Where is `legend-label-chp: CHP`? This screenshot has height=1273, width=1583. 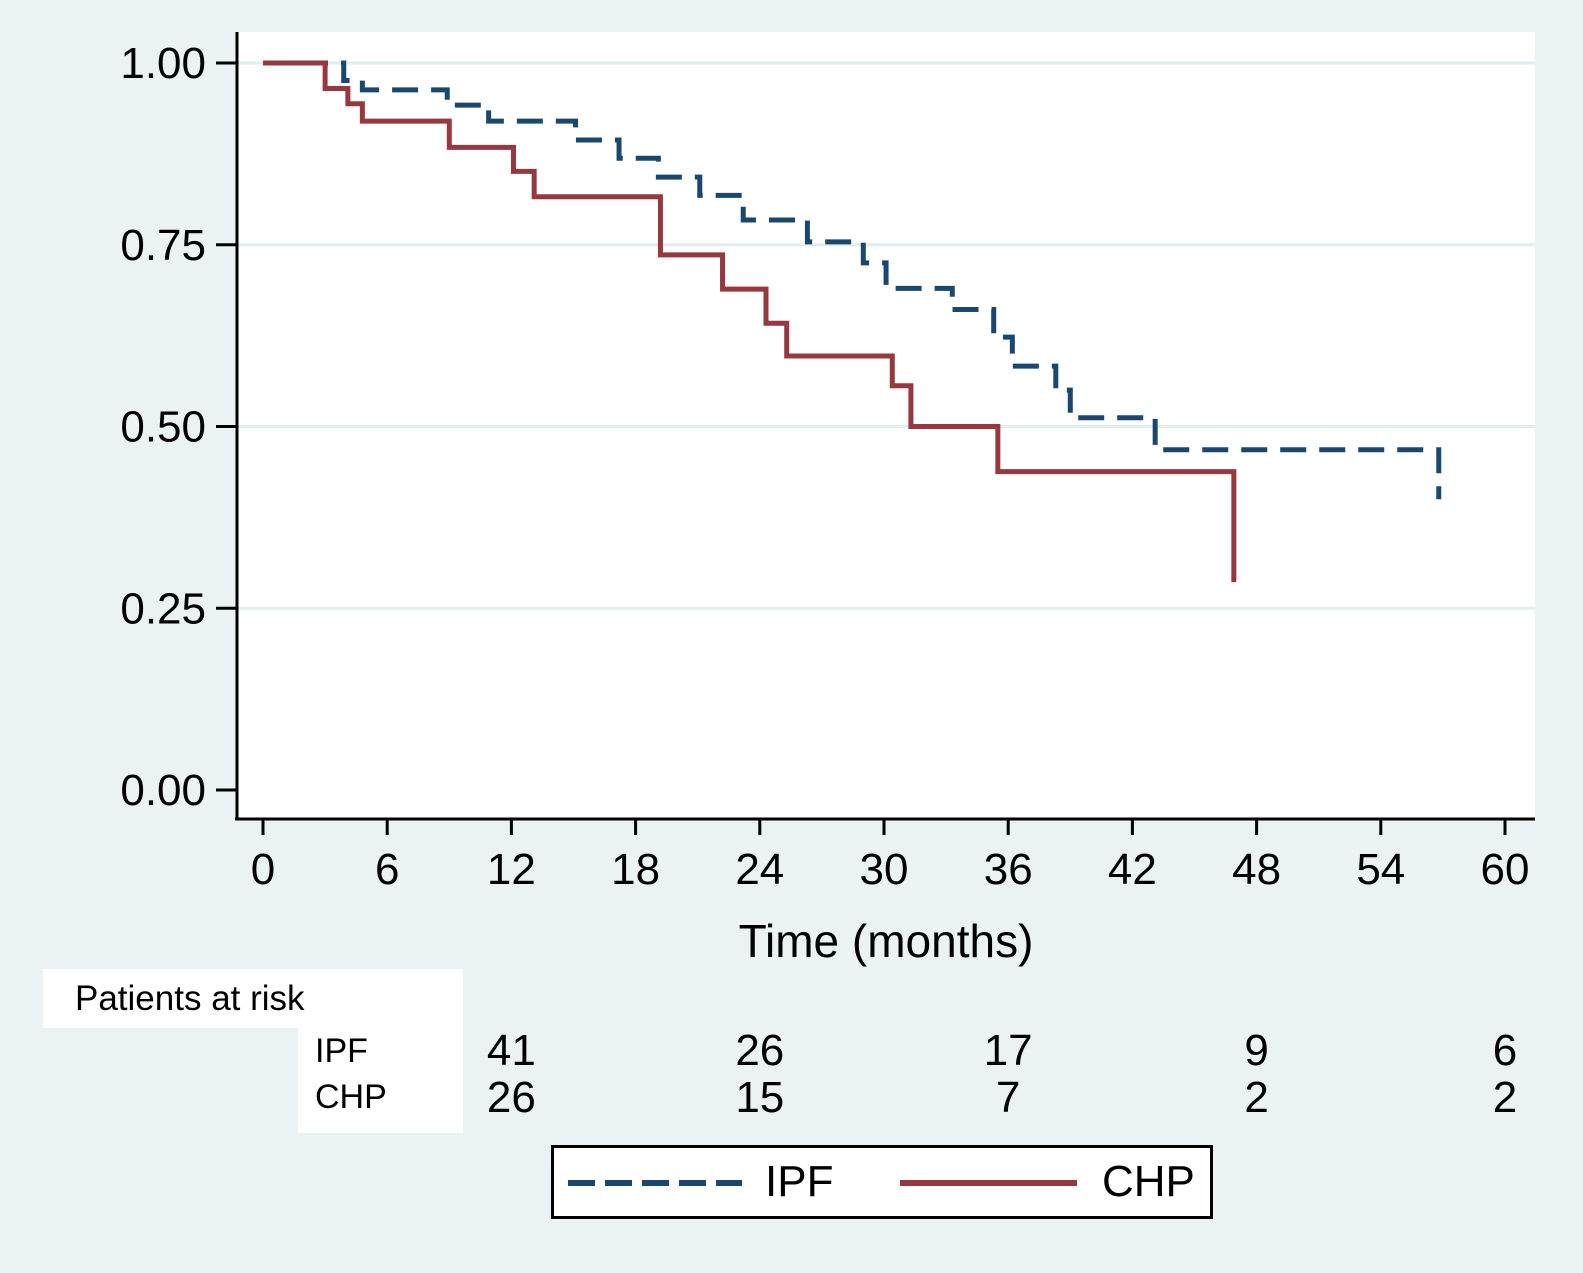 legend-label-chp: CHP is located at coordinates (1148, 1181).